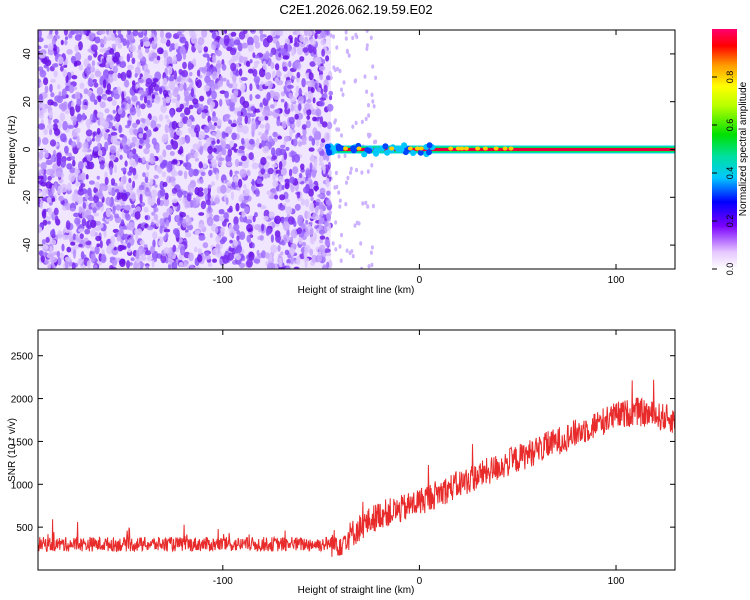 The image size is (750, 600). Describe the element at coordinates (743, 148) in the screenshot. I see `colorbar-label: Normalized spectral amplitude` at that location.